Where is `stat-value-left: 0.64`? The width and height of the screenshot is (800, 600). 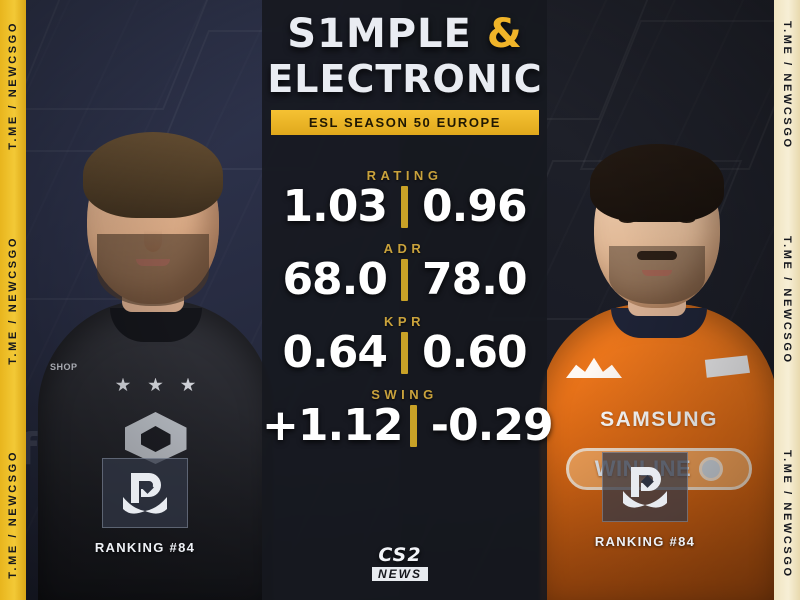
stat-value-left: 0.64 is located at coordinates (335, 352).